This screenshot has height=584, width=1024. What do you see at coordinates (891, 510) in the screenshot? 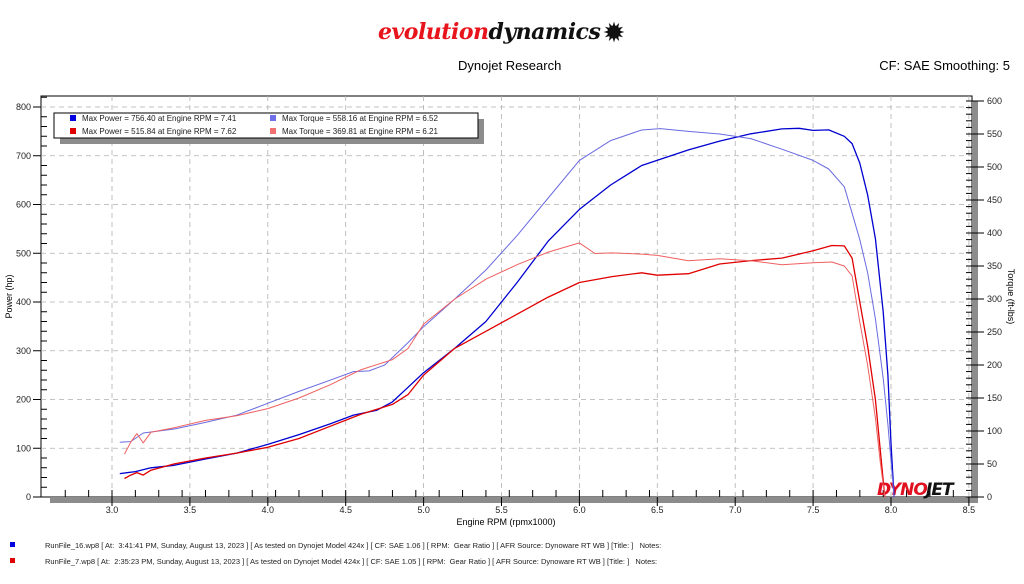
I see `svg-text: 8.0` at bounding box center [891, 510].